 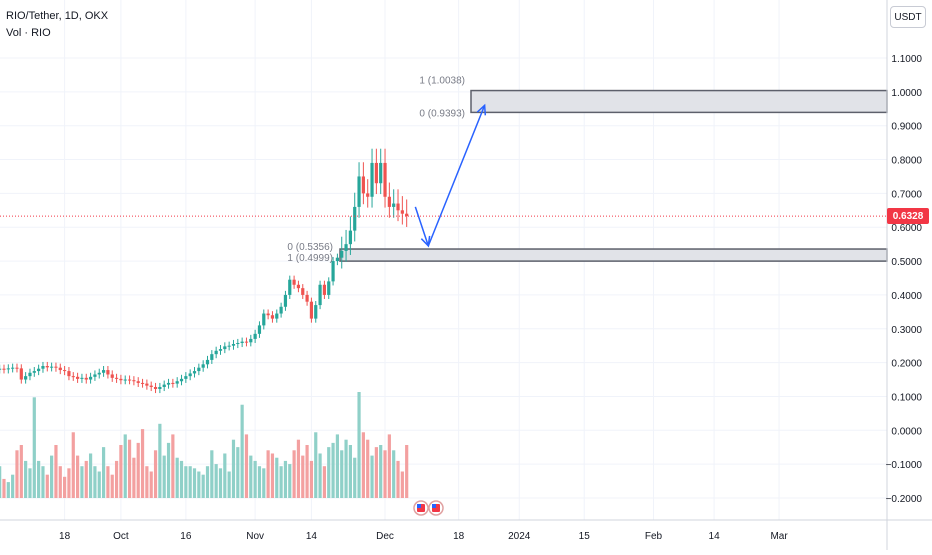 What do you see at coordinates (906, 127) in the screenshot?
I see `y-tick-label: 0.9000` at bounding box center [906, 127].